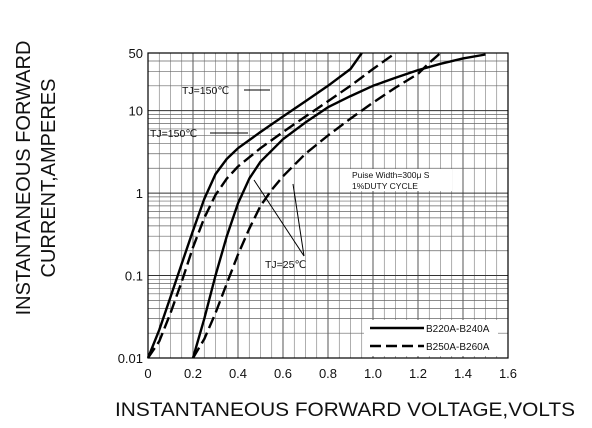  I want to click on legend-background, so click(431, 338).